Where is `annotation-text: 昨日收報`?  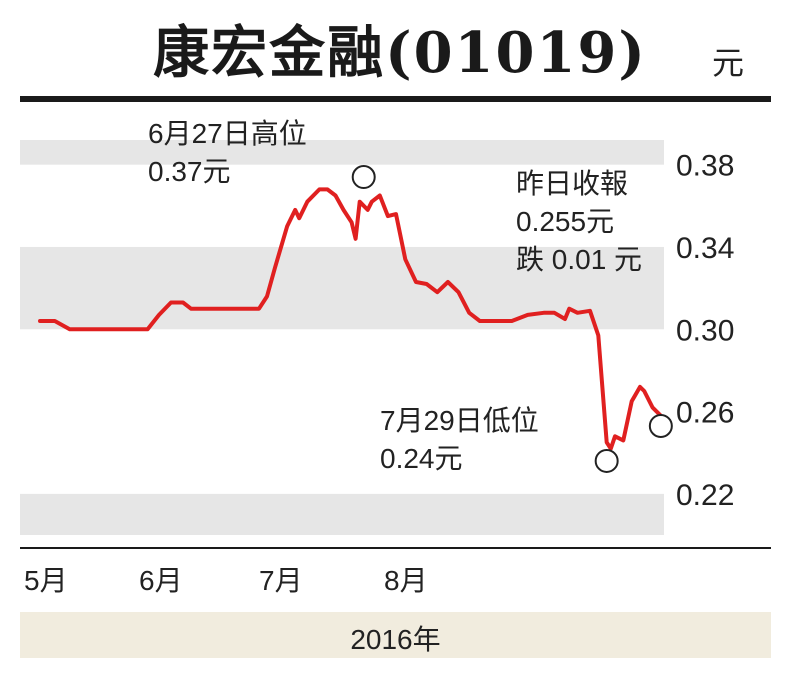 annotation-text: 昨日收報 is located at coordinates (572, 183).